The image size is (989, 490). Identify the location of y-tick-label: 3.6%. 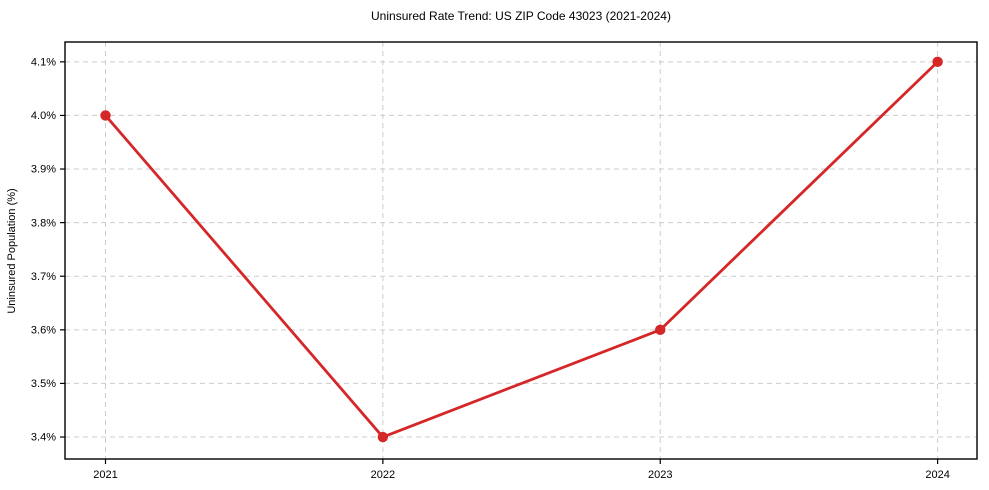
(43, 331).